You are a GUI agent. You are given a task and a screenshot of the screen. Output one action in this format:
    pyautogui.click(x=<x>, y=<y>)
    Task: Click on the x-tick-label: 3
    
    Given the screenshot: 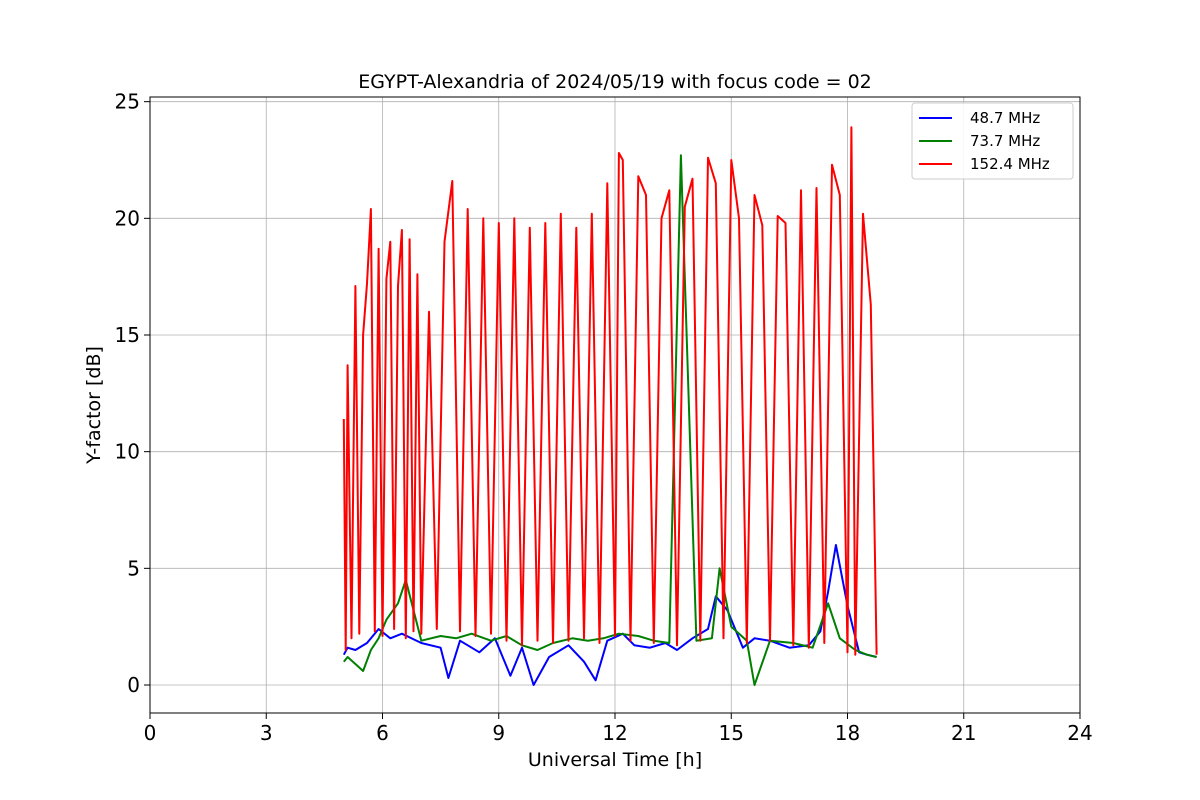 What is the action you would take?
    pyautogui.click(x=266, y=733)
    